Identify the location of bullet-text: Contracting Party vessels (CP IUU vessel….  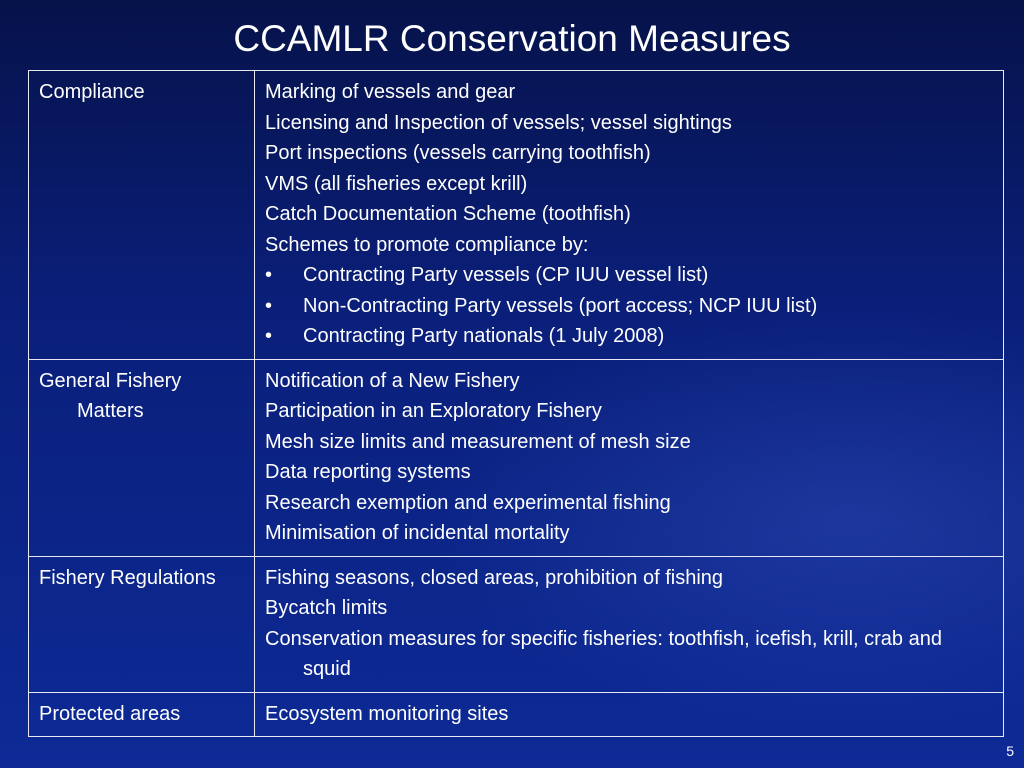
(506, 275).